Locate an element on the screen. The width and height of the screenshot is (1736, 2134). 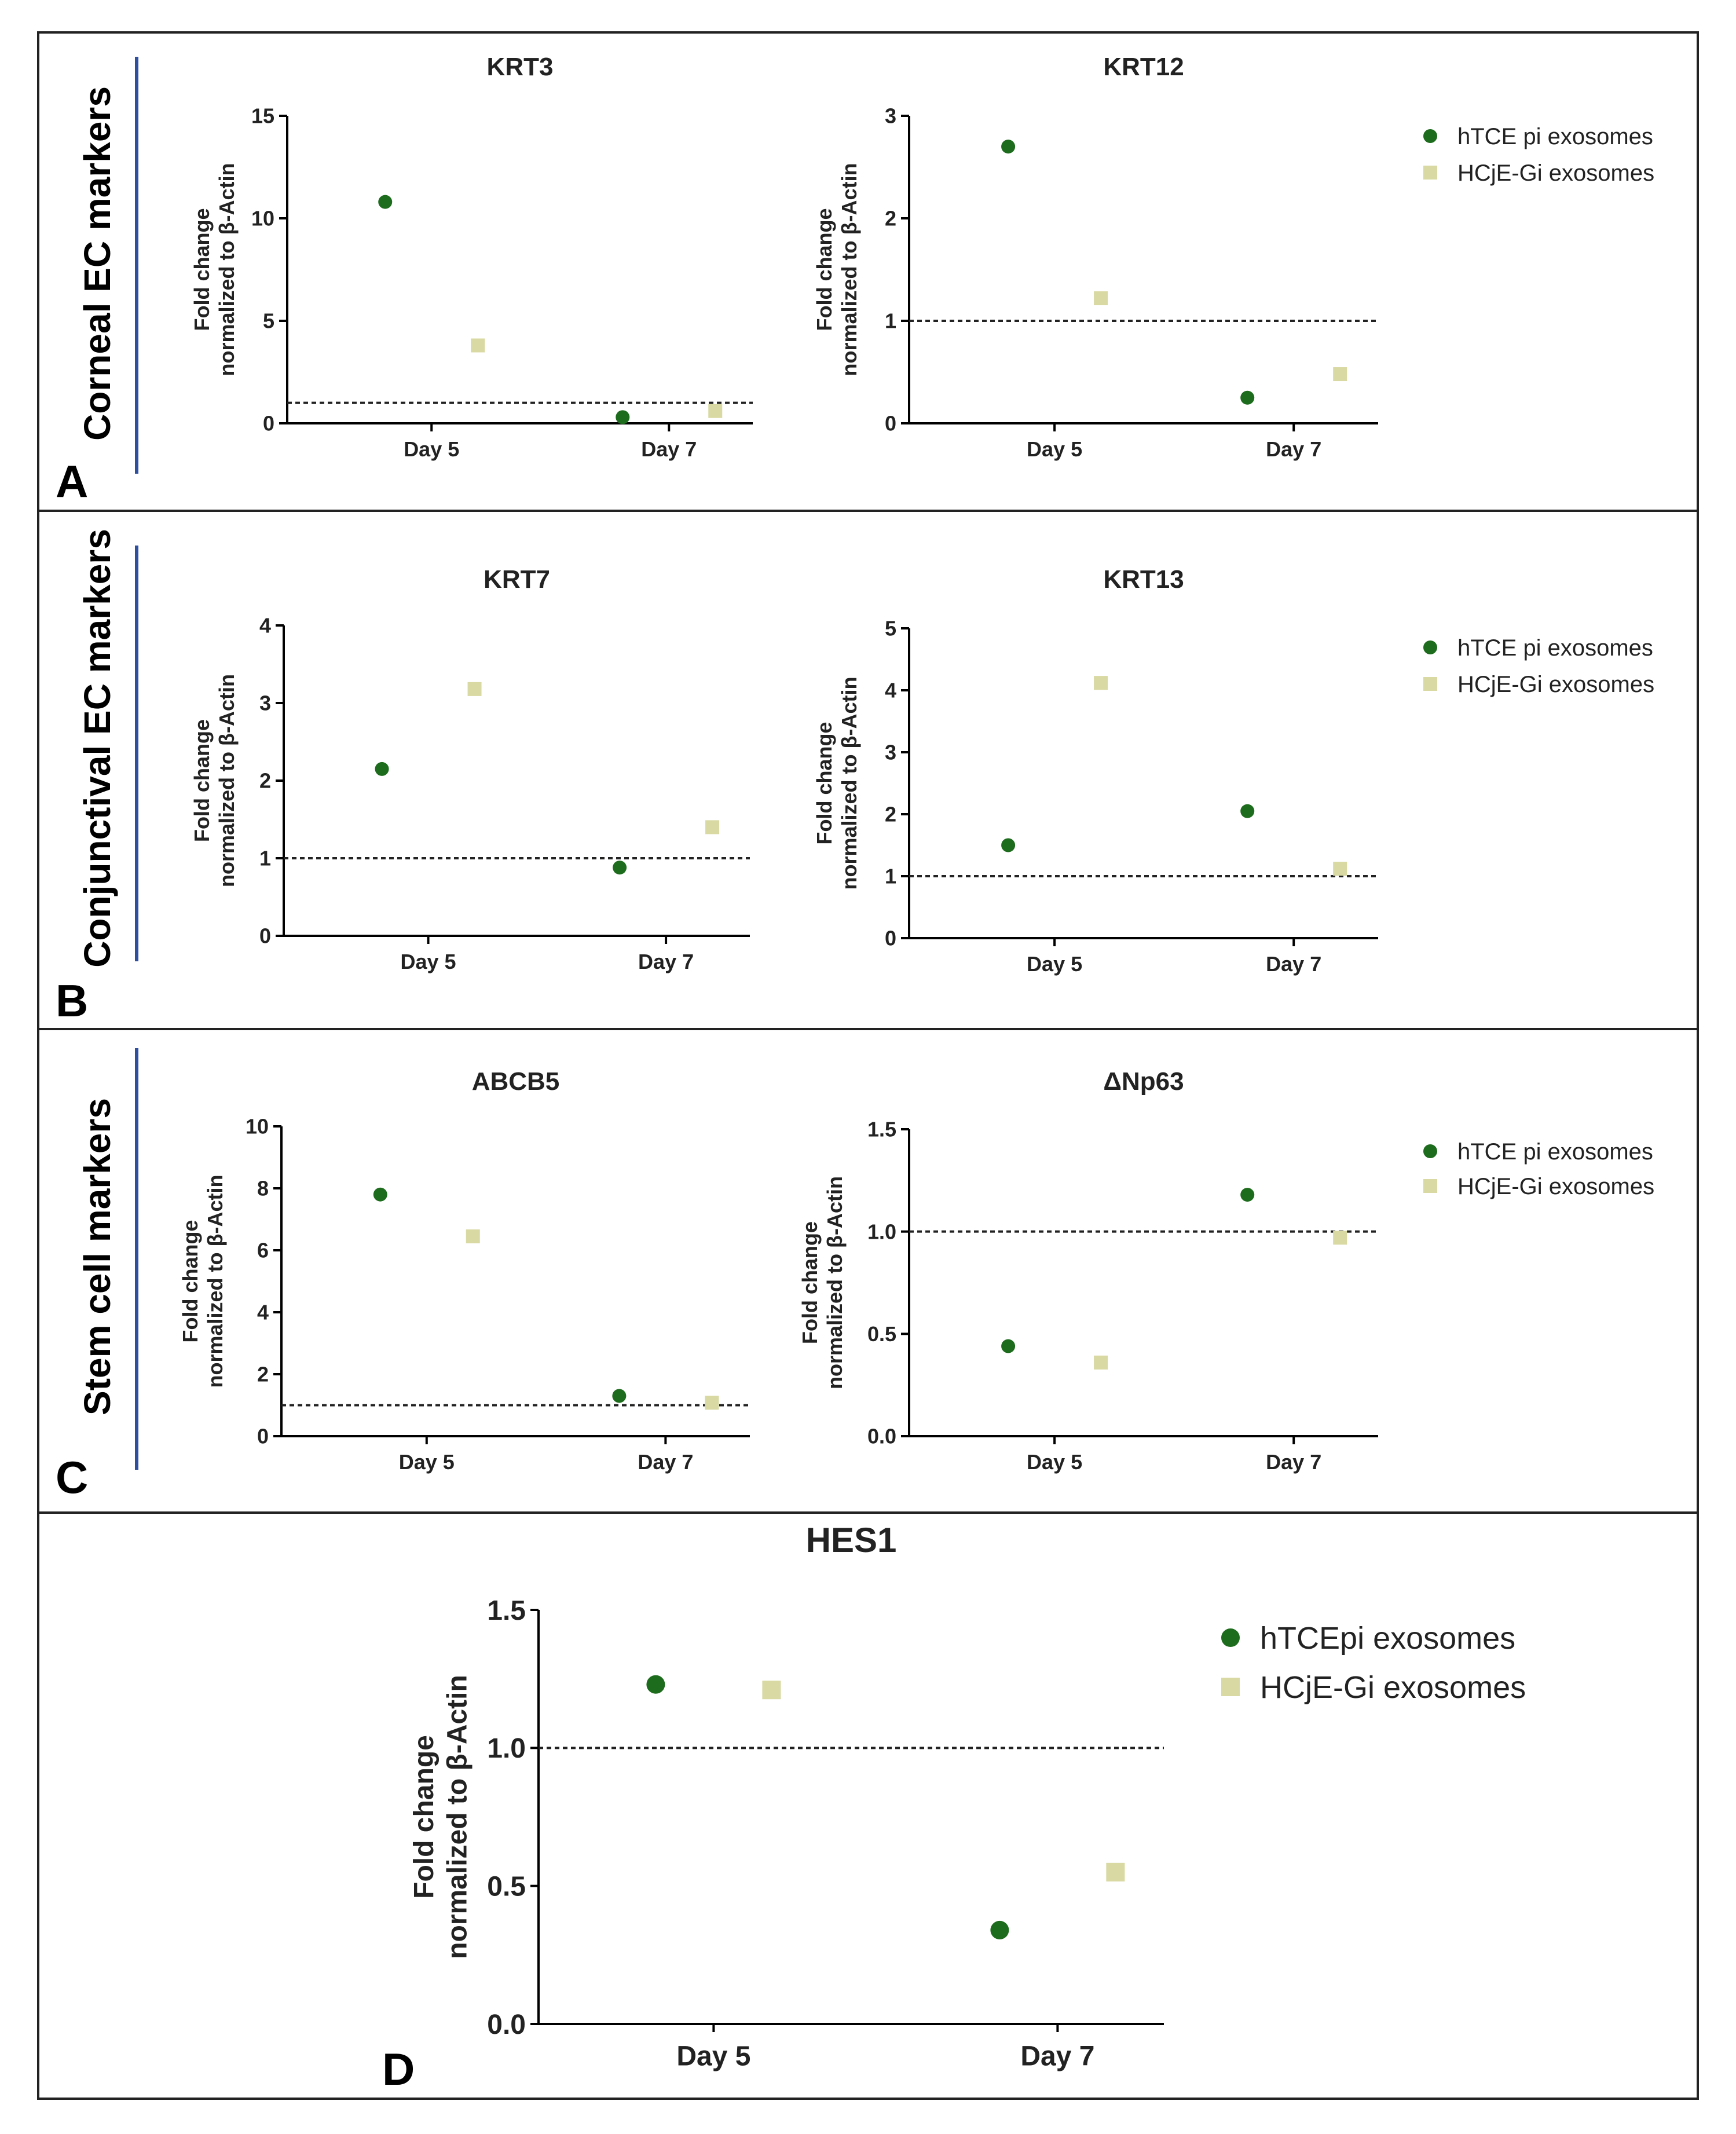
panel-d-letter: D is located at coordinates (399, 2069).